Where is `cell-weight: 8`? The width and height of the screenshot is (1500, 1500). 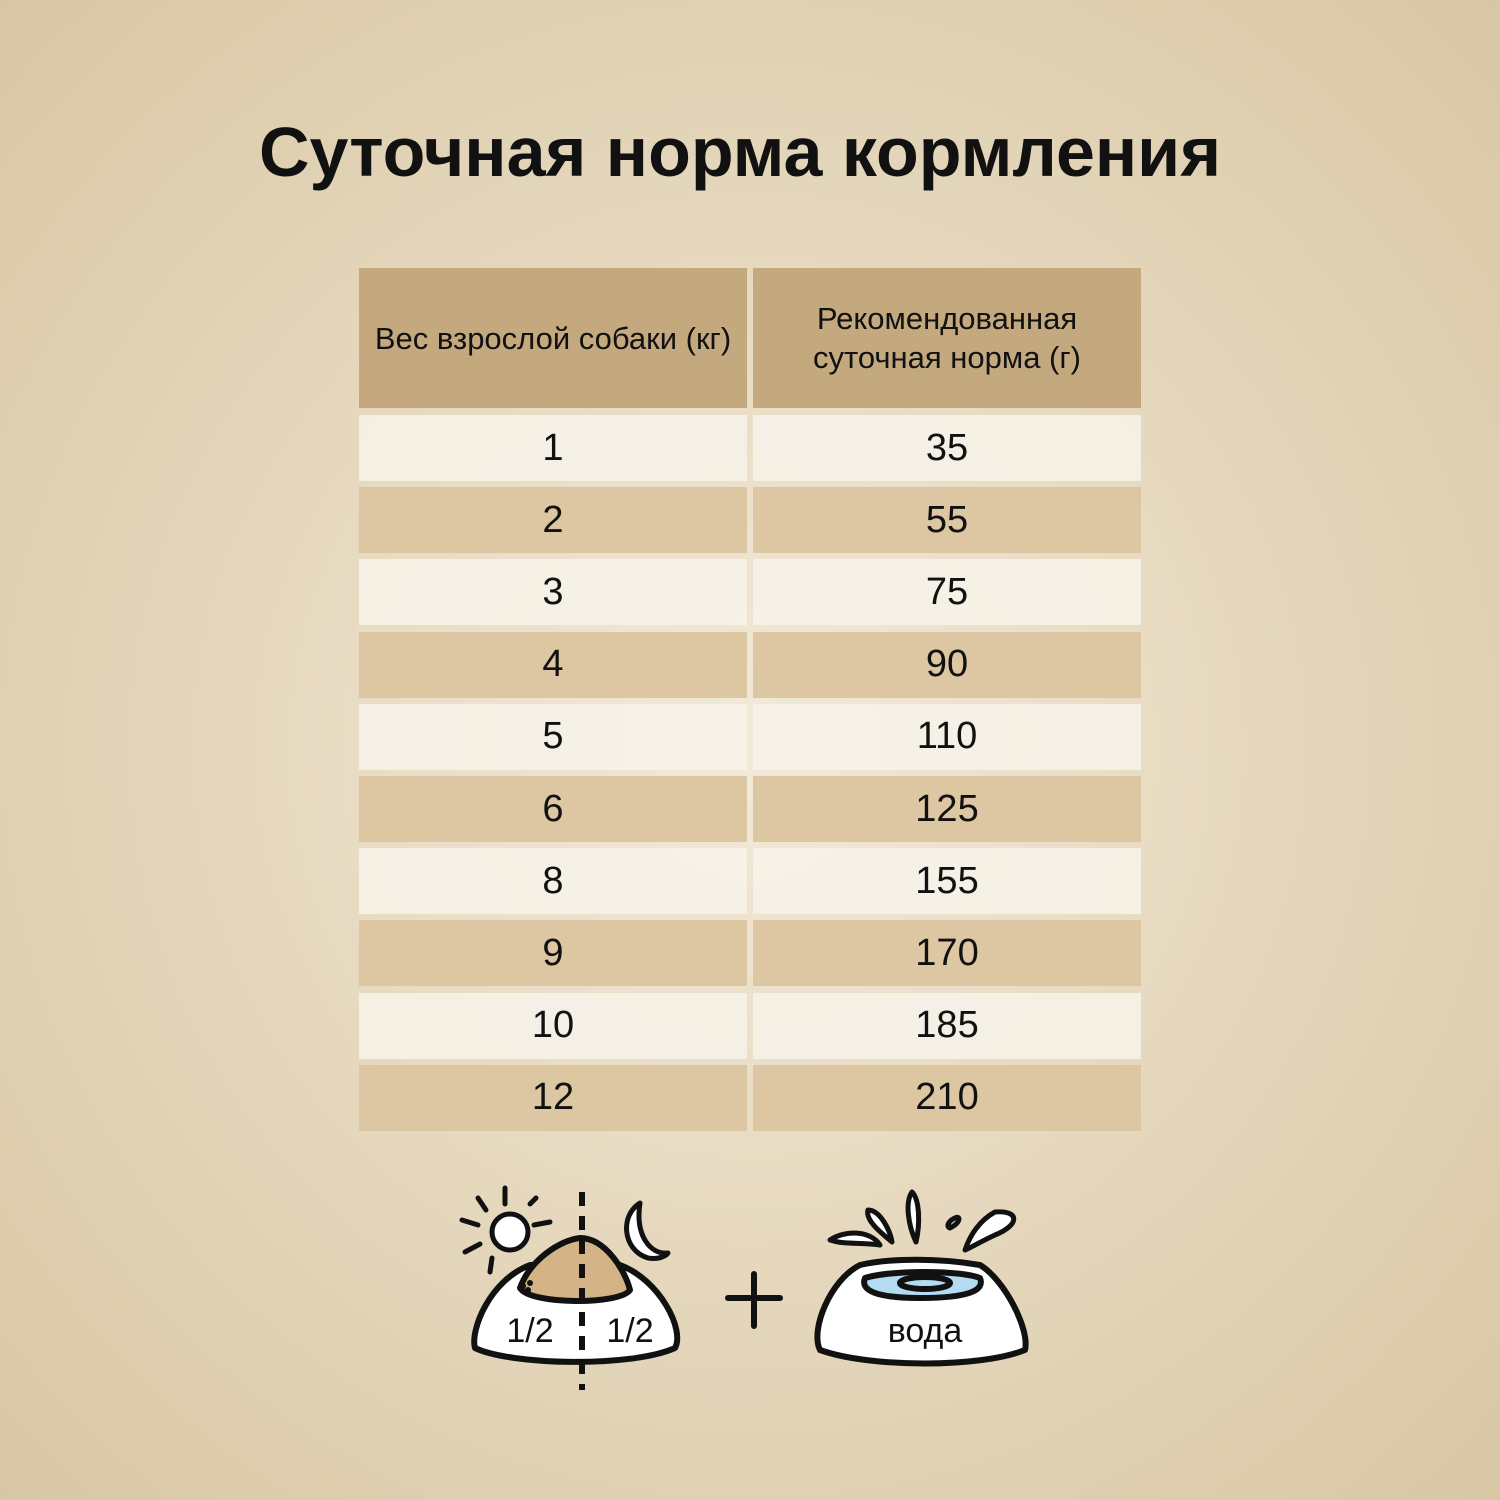
cell-weight: 8 is located at coordinates (553, 881).